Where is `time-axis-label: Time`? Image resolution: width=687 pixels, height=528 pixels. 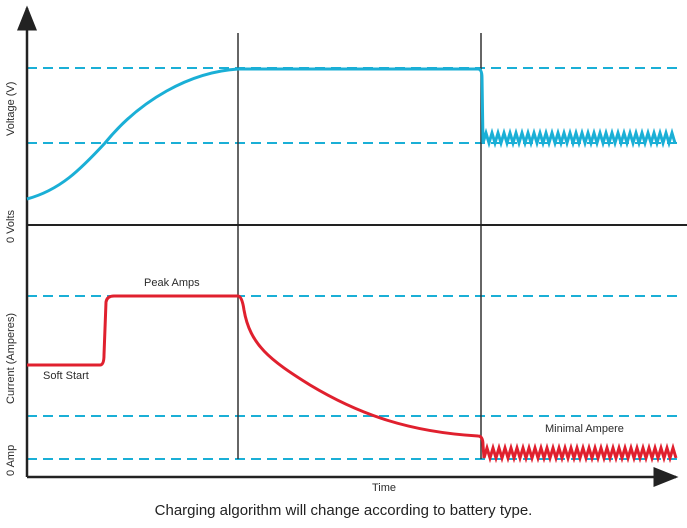 time-axis-label: Time is located at coordinates (384, 488).